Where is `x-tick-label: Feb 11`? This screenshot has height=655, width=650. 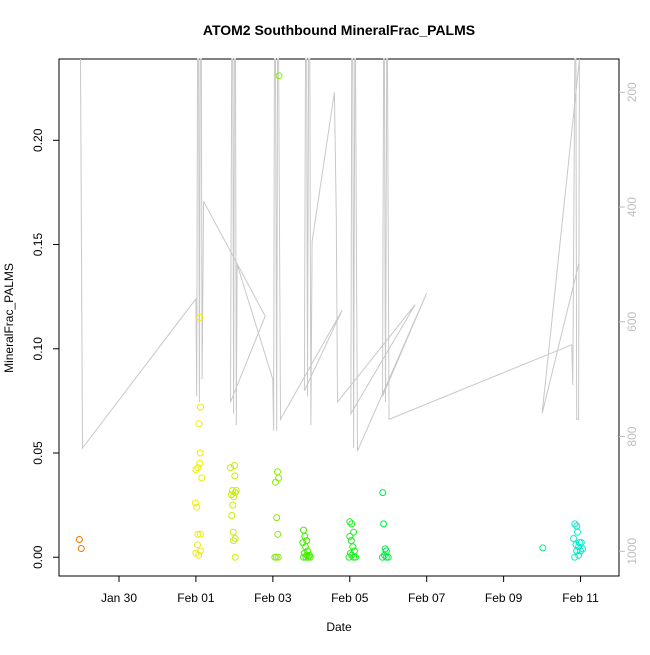
x-tick-label: Feb 11 is located at coordinates (580, 598).